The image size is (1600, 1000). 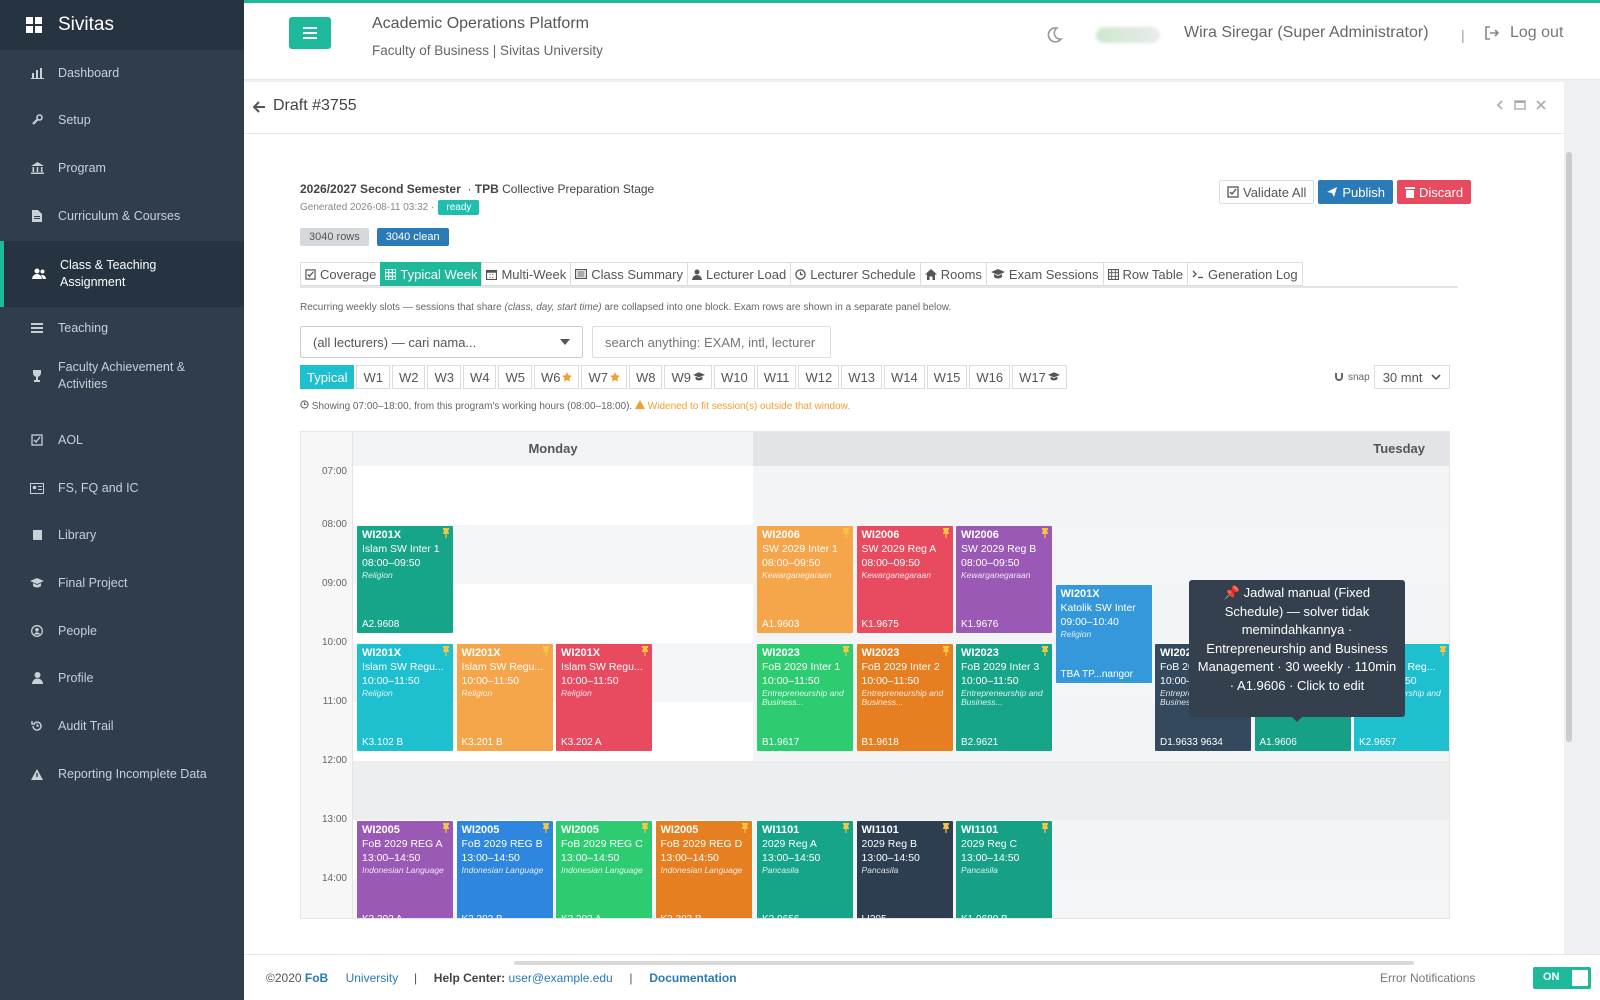 What do you see at coordinates (1500, 105) in the screenshot?
I see `collapse-chevron-icon` at bounding box center [1500, 105].